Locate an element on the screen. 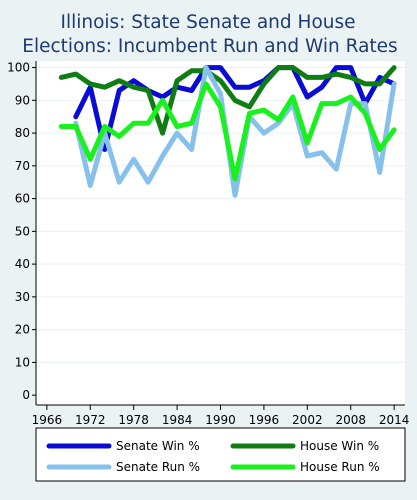 The width and height of the screenshot is (417, 500). x-tick-label: 1978 is located at coordinates (133, 420).